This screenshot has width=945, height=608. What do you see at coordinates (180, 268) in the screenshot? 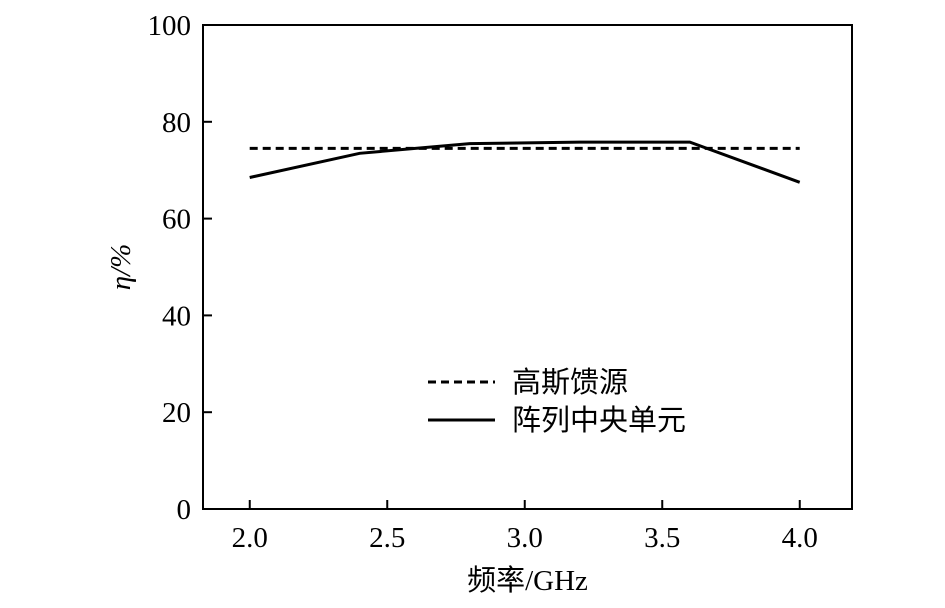
I see `y-axis: 0 20 40 60 80 100` at bounding box center [180, 268].